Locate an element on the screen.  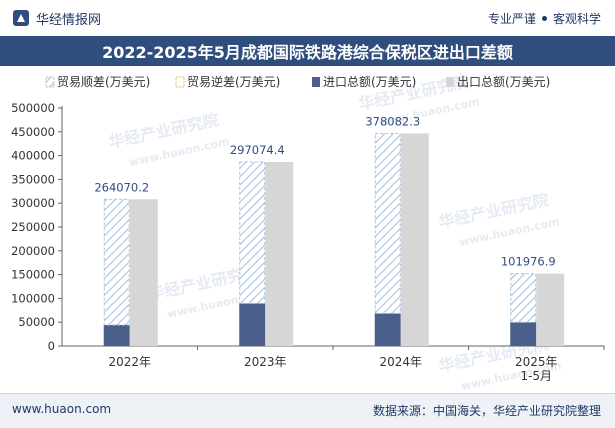
x-tick-label-line: 1-5月 is located at coordinates (536, 376).